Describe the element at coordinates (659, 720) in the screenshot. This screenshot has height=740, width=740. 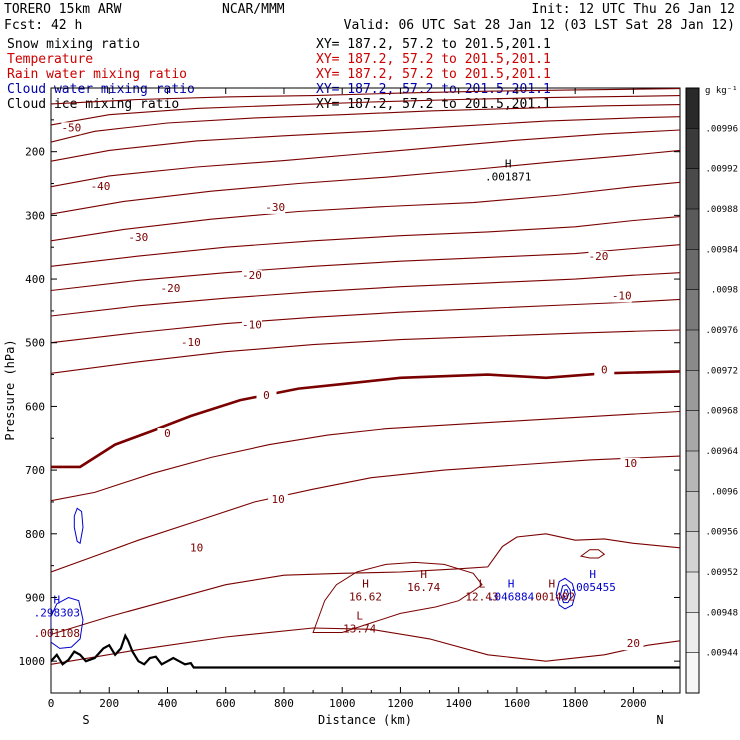
I see `north-marker: N` at that location.